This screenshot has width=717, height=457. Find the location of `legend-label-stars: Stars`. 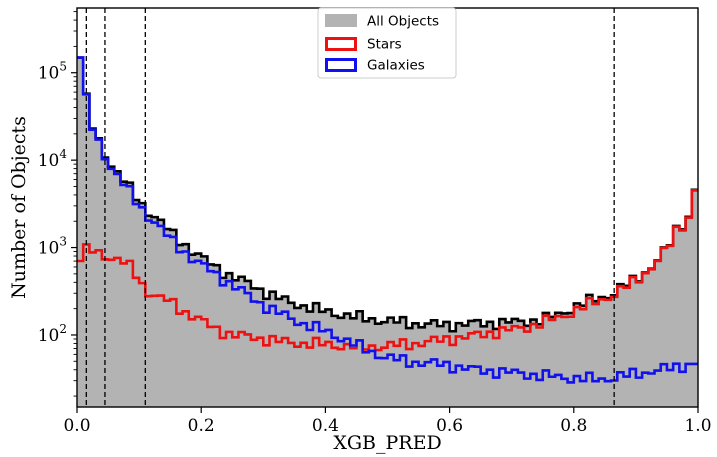

legend-label-stars: Stars is located at coordinates (384, 45).